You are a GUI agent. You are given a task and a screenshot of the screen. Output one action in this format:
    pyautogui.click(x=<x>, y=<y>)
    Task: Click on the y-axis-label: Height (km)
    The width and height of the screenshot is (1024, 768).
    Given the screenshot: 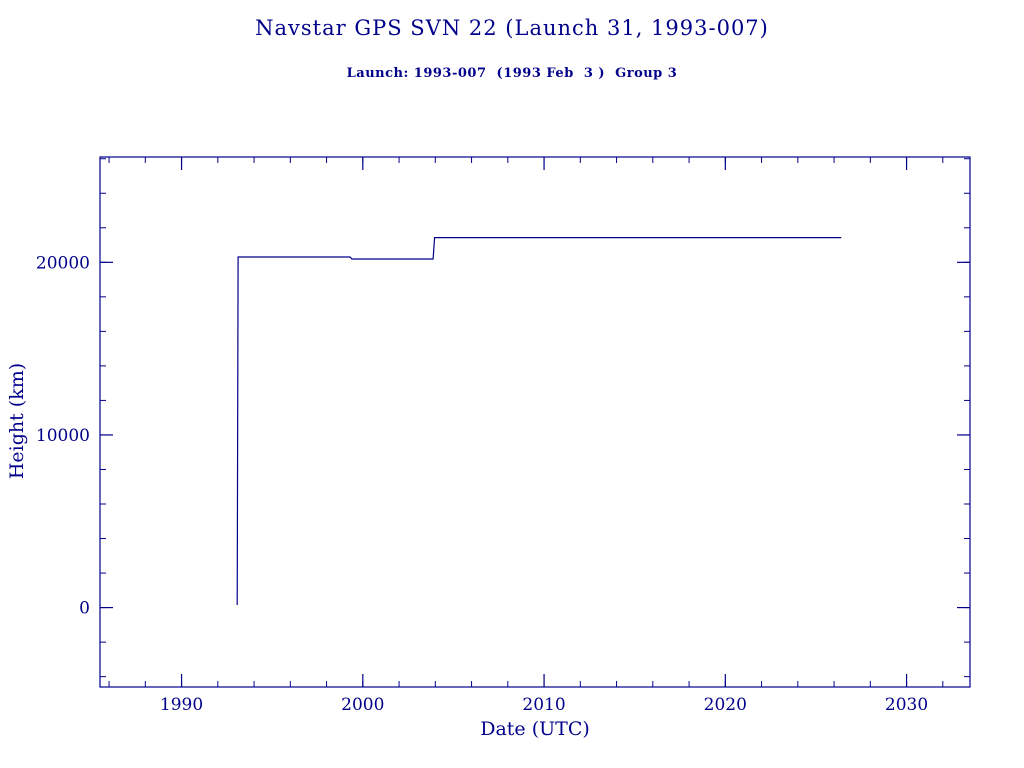 What is the action you would take?
    pyautogui.click(x=17, y=421)
    